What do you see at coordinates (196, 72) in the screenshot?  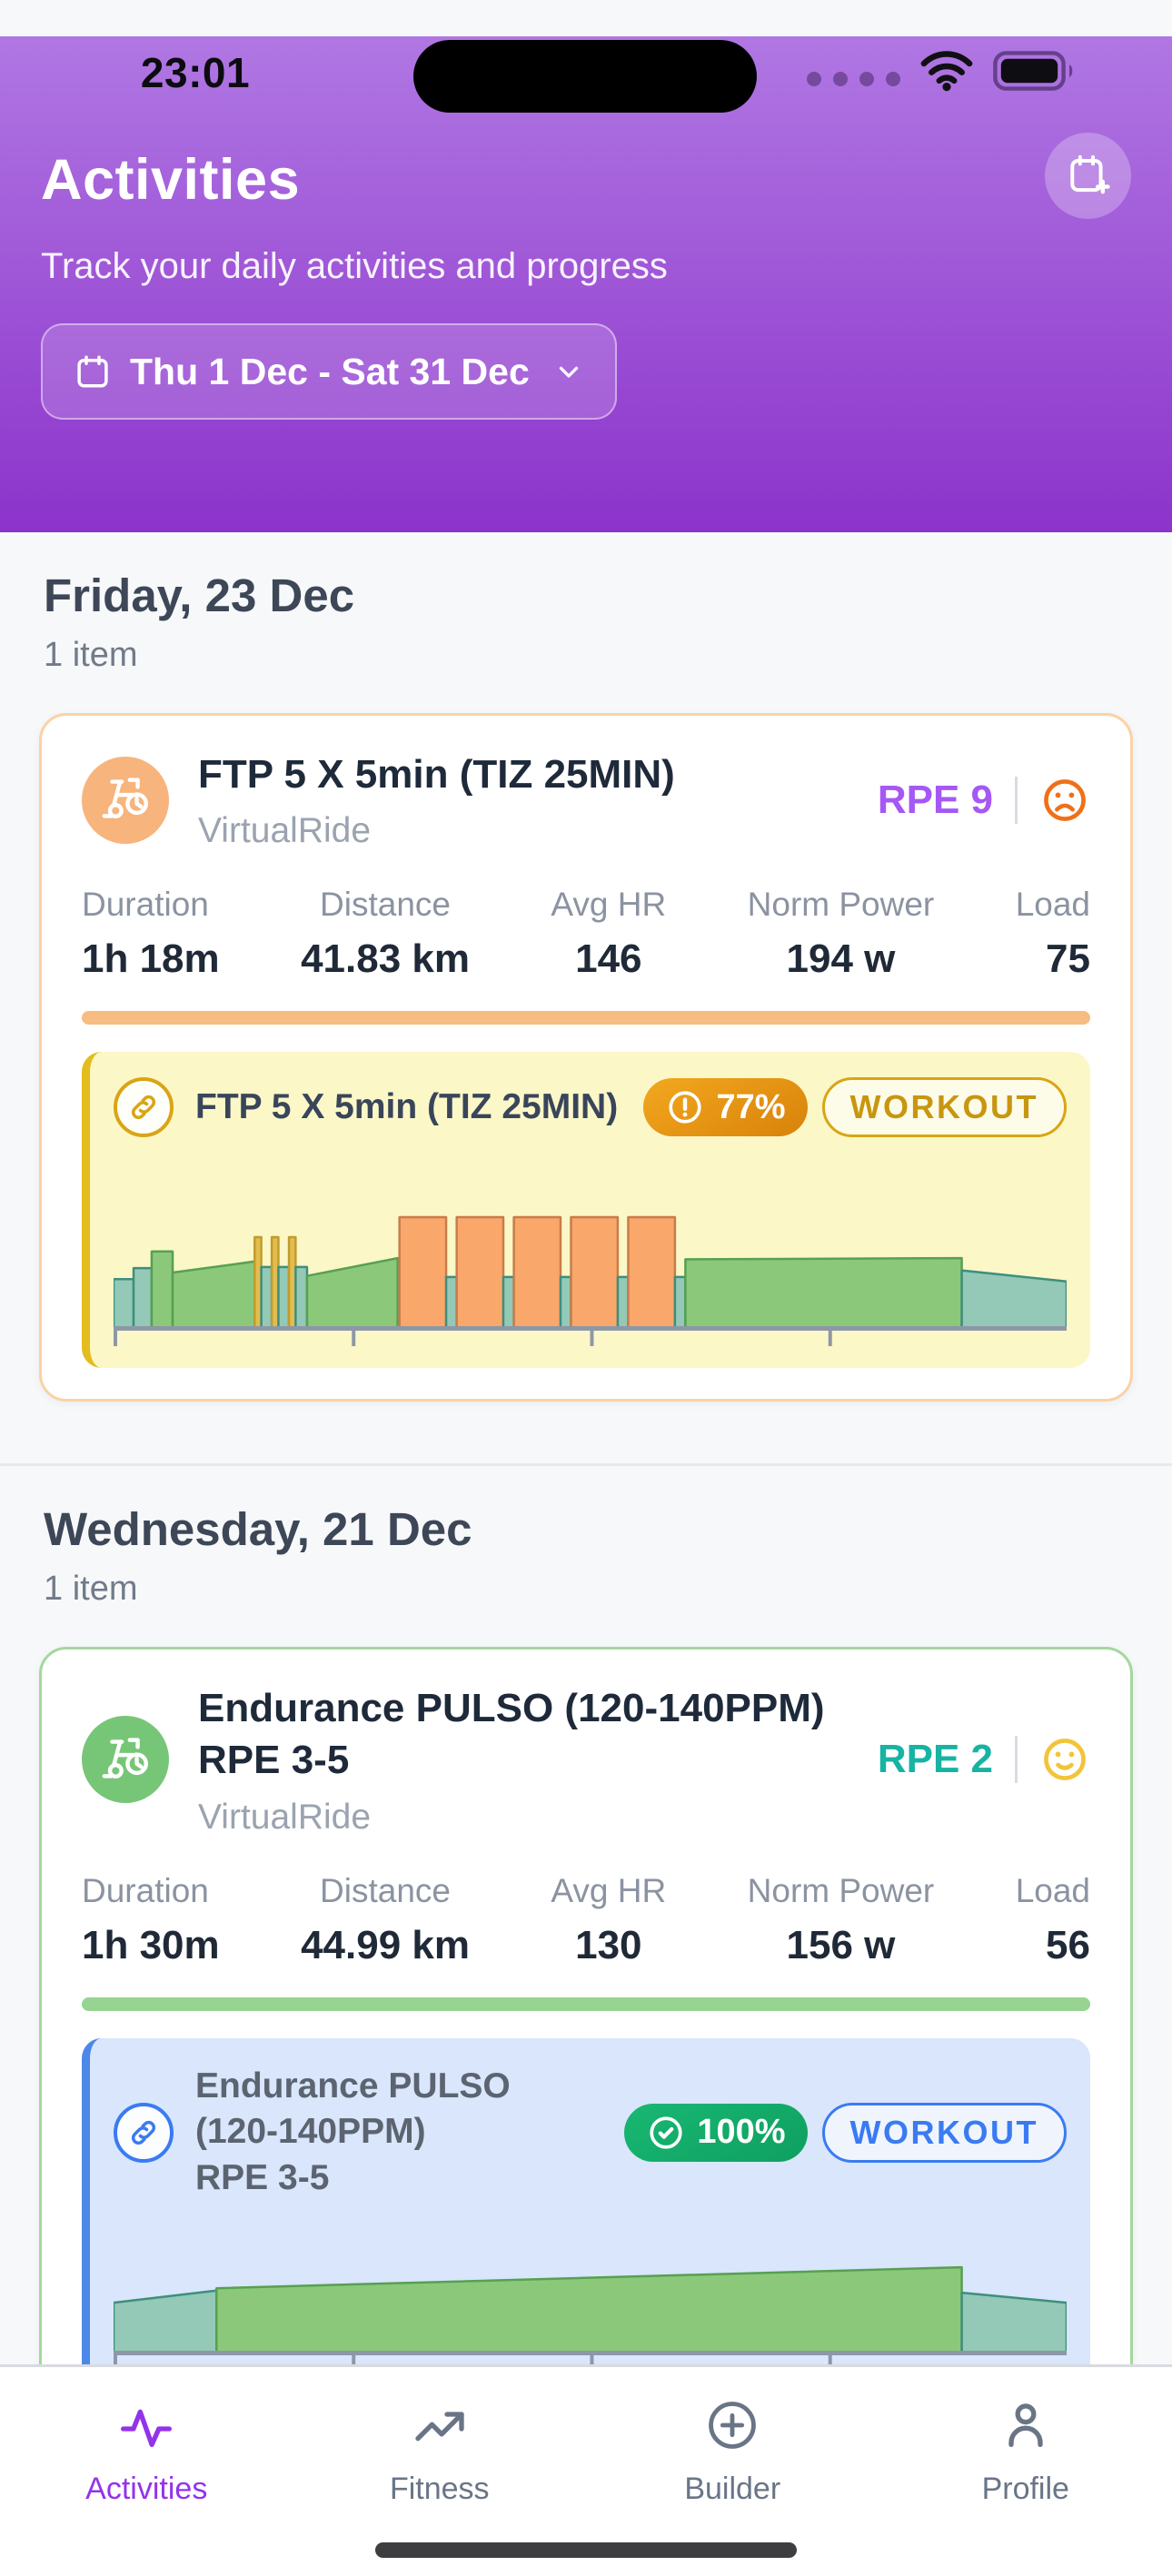 I see `status-time: 23:01` at bounding box center [196, 72].